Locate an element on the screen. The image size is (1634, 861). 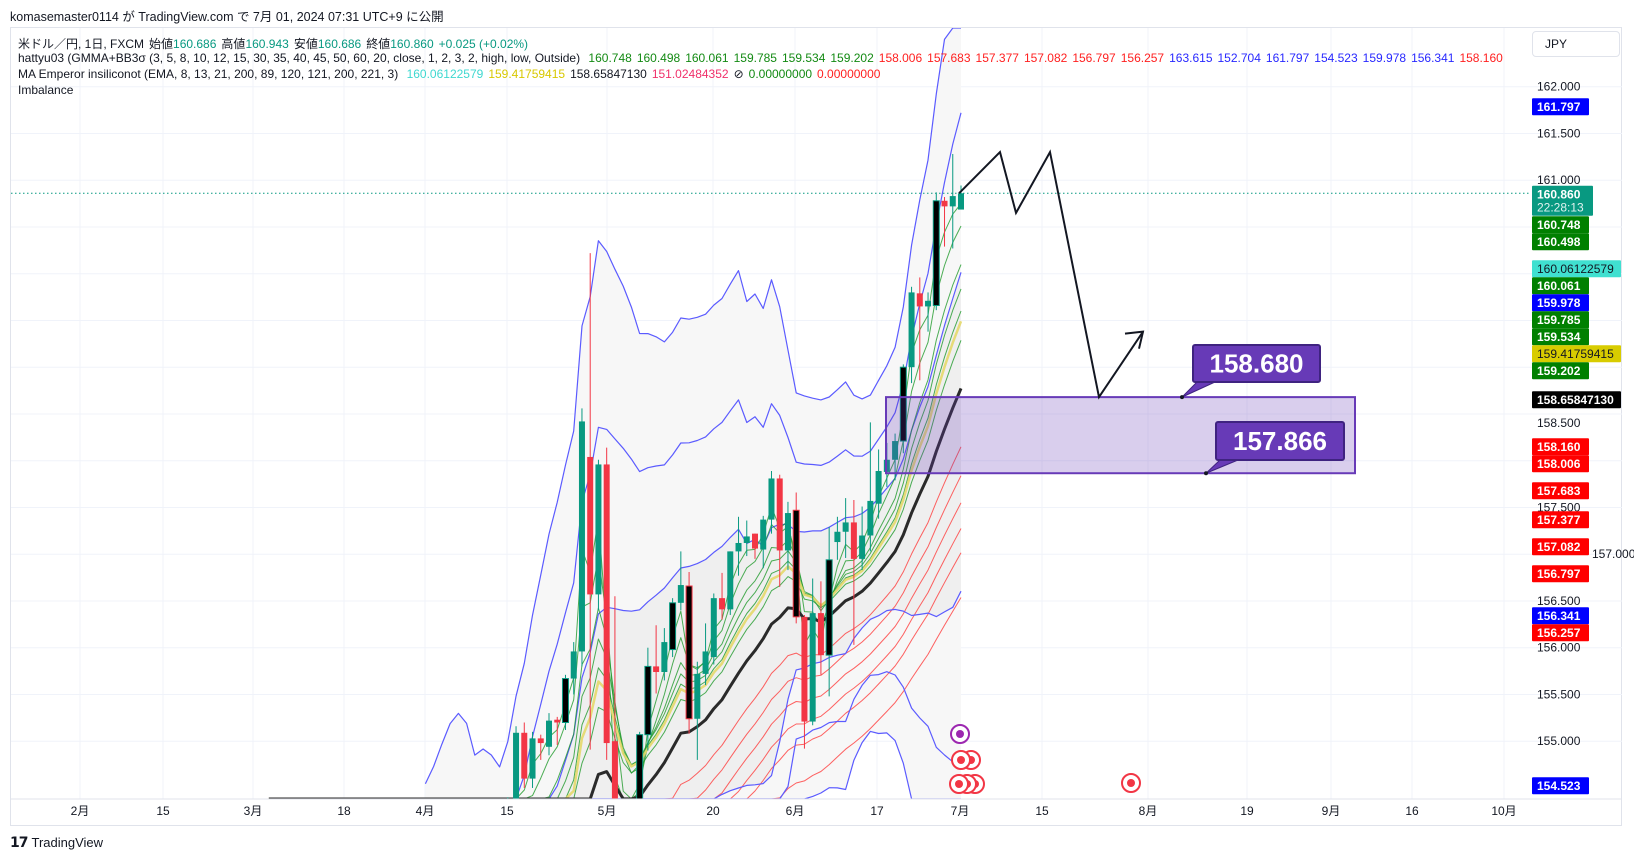
callout-tail is located at coordinates (1198, 389).